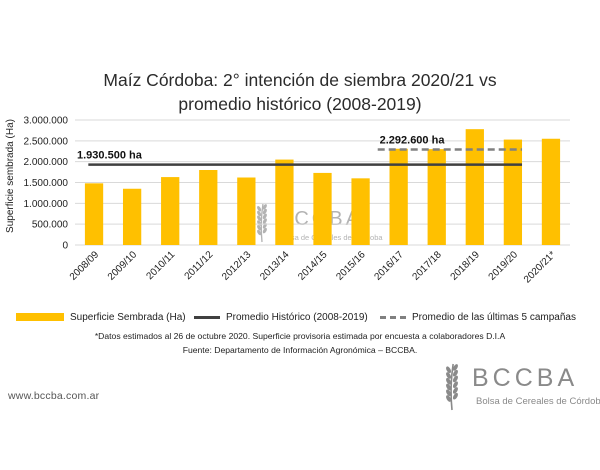  Describe the element at coordinates (46, 162) in the screenshot. I see `y-tick-label: 2.000.000` at that location.